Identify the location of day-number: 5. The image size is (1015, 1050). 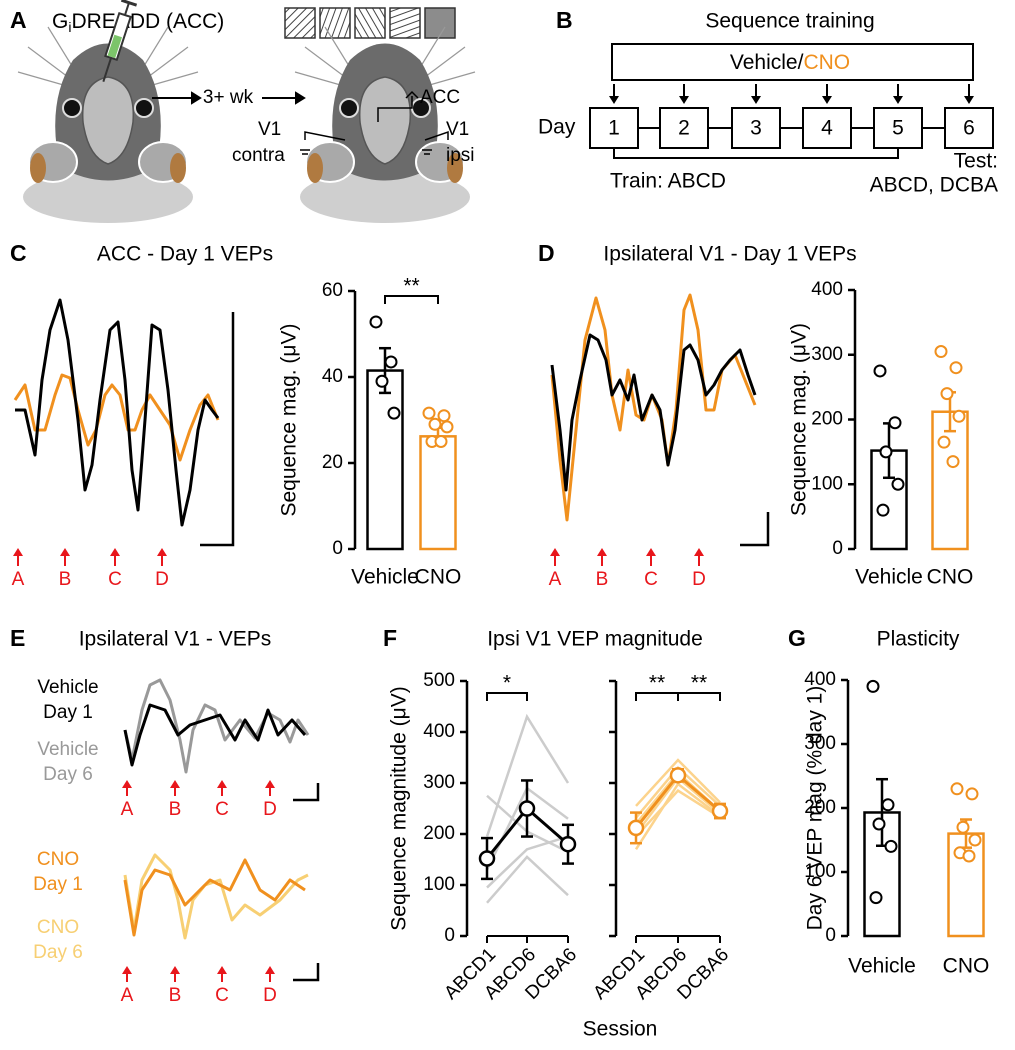
(898, 128).